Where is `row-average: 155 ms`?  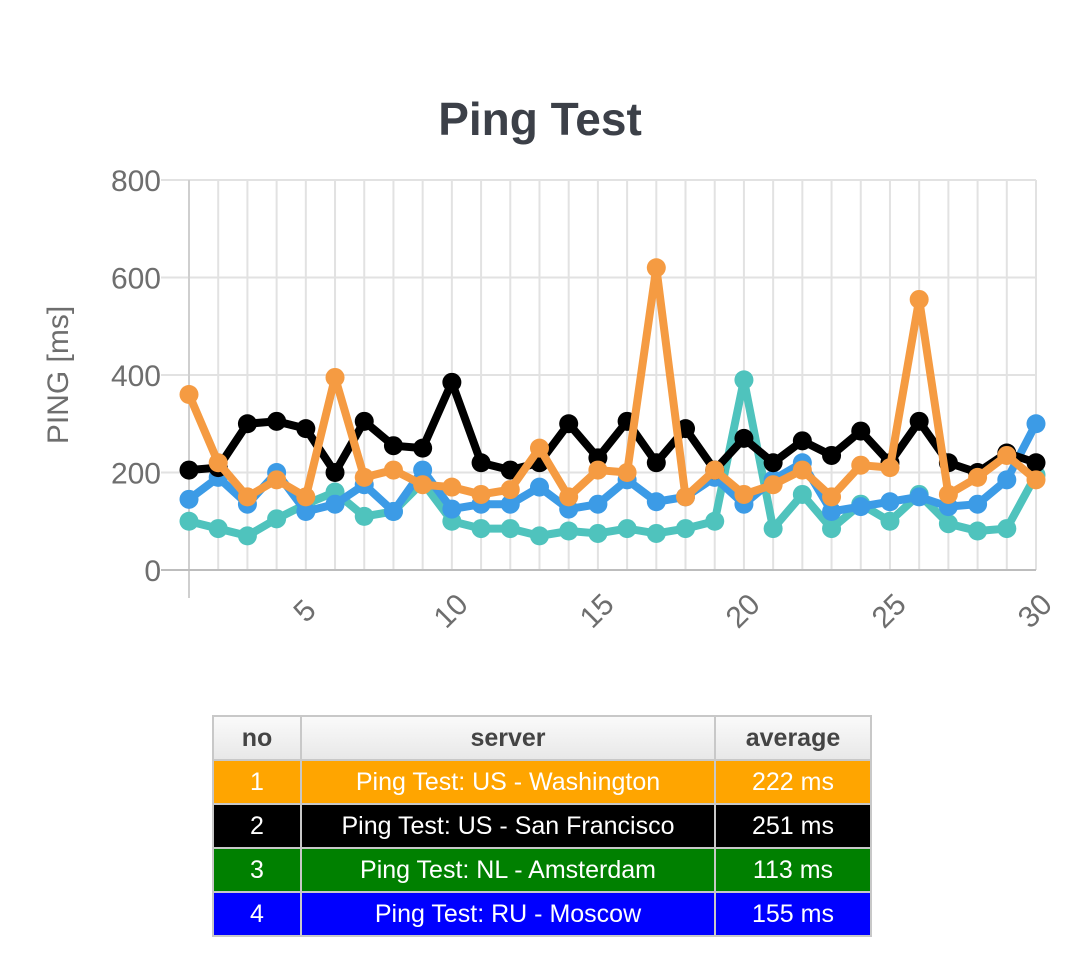 row-average: 155 ms is located at coordinates (793, 914).